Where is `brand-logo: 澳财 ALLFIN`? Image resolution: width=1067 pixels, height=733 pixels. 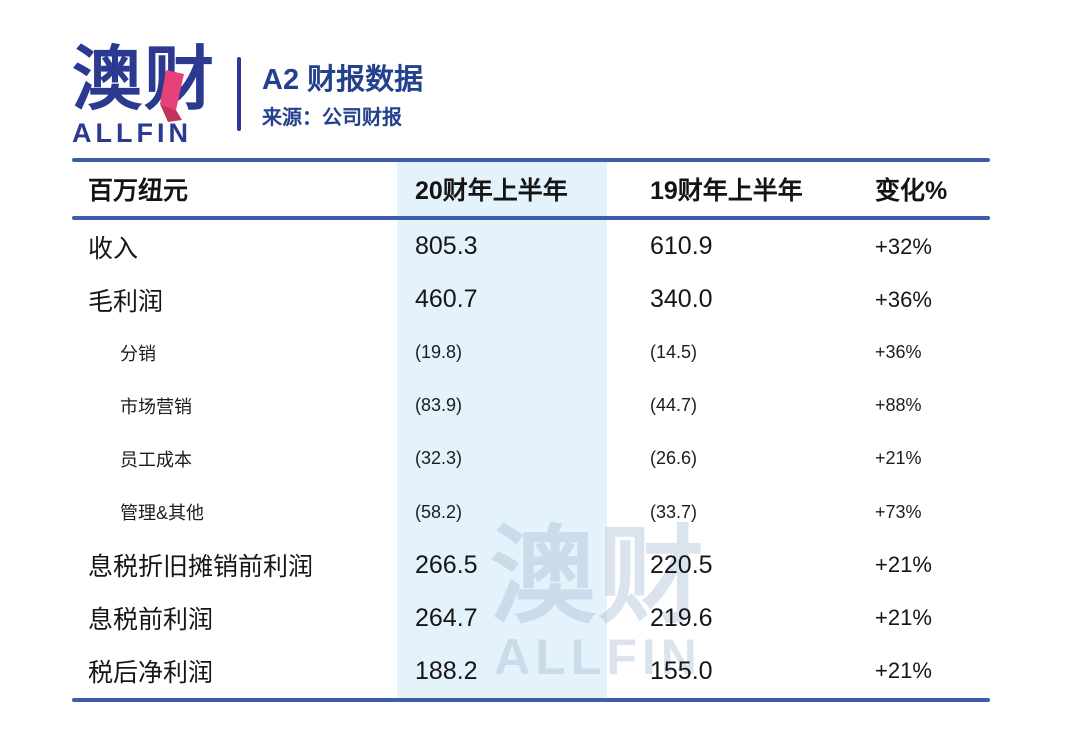 brand-logo: 澳财 ALLFIN is located at coordinates (152, 96).